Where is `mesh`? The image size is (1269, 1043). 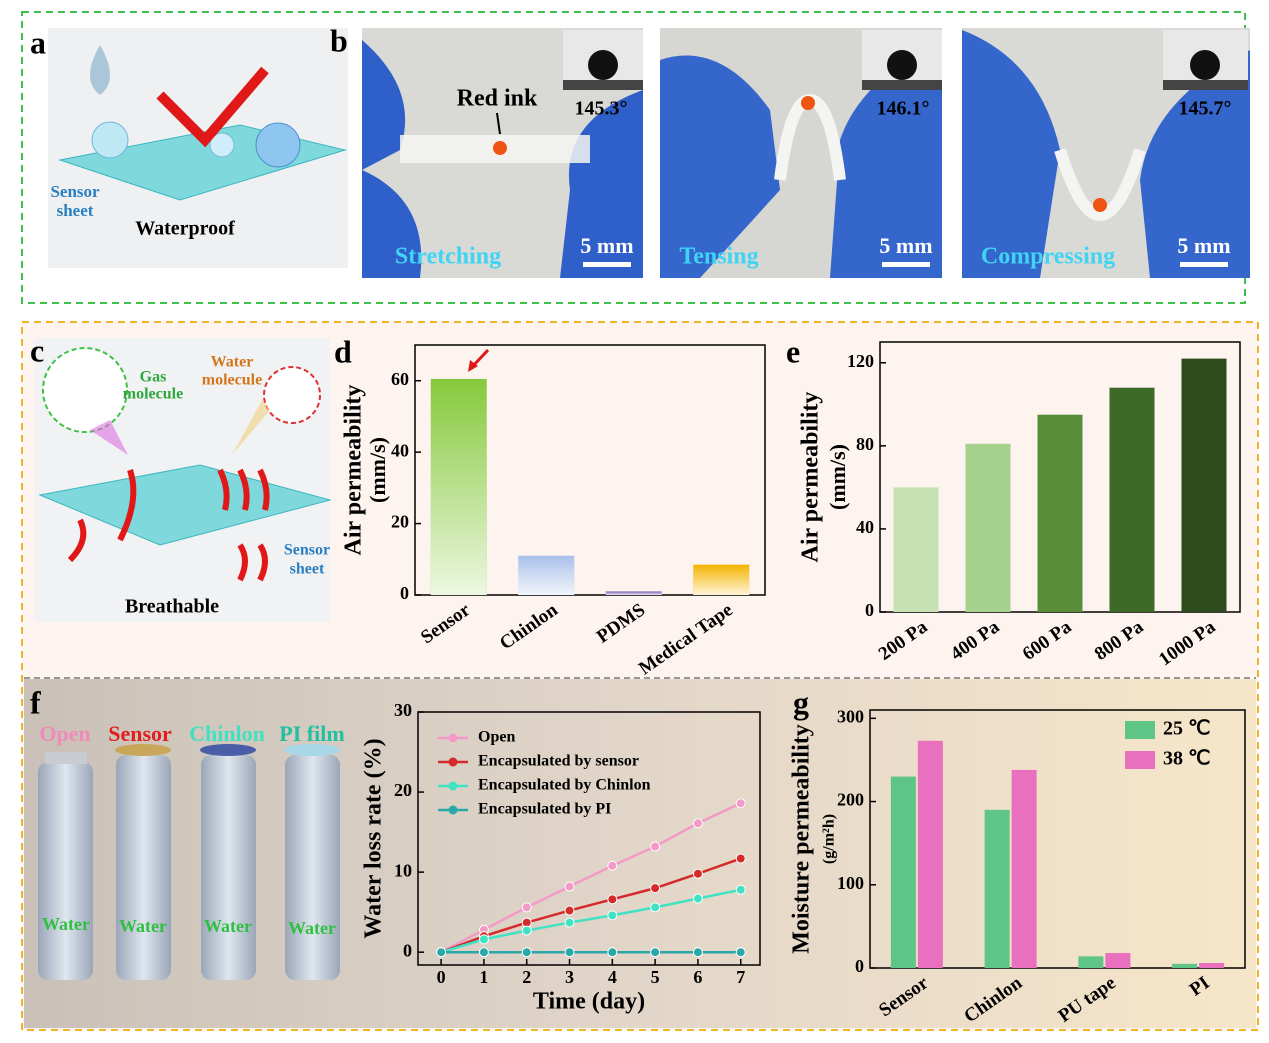
mesh is located at coordinates (185, 505).